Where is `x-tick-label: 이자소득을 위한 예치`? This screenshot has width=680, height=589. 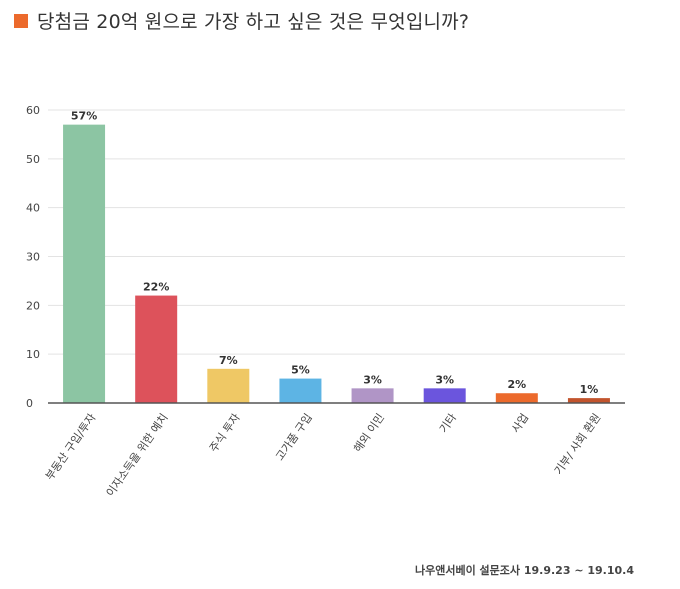
x-tick-label: 이자소득을 위한 예치 is located at coordinates (137, 455).